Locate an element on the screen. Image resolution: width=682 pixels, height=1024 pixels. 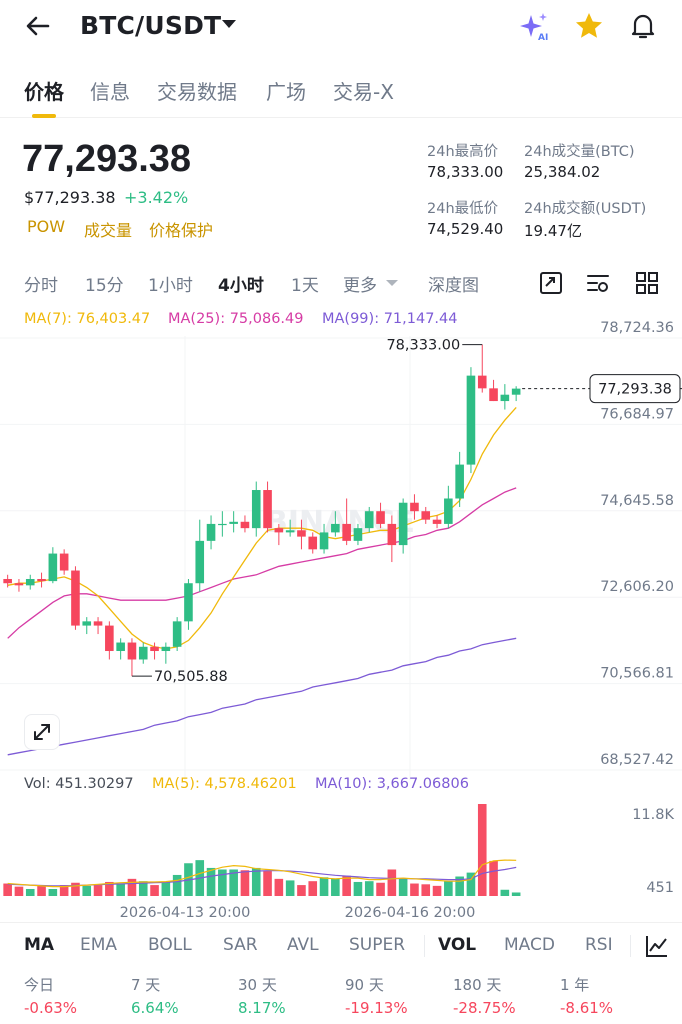
tab-price: 价格 is located at coordinates (44, 92).